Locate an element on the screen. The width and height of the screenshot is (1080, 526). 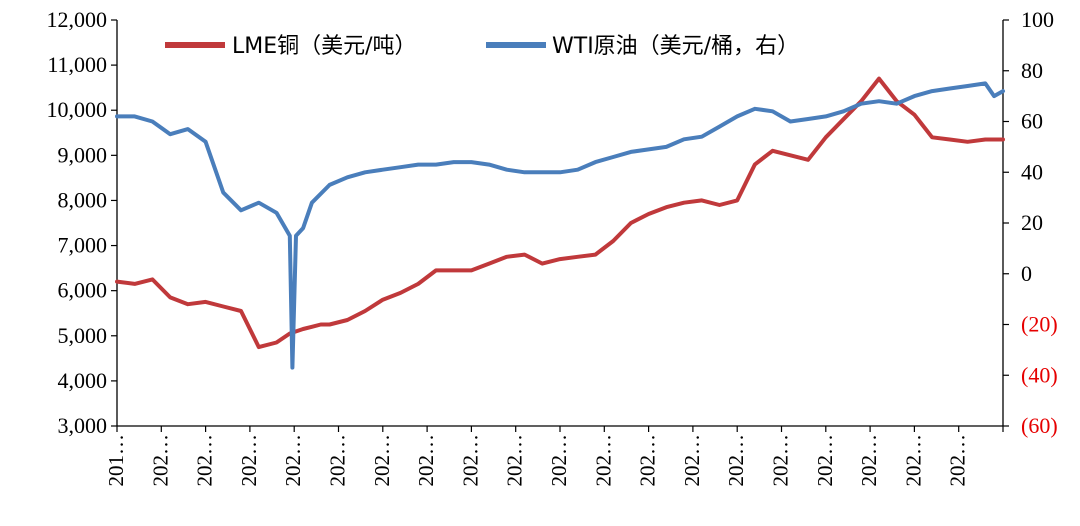
left-tick-label: 11,000 is located at coordinates (77, 64).